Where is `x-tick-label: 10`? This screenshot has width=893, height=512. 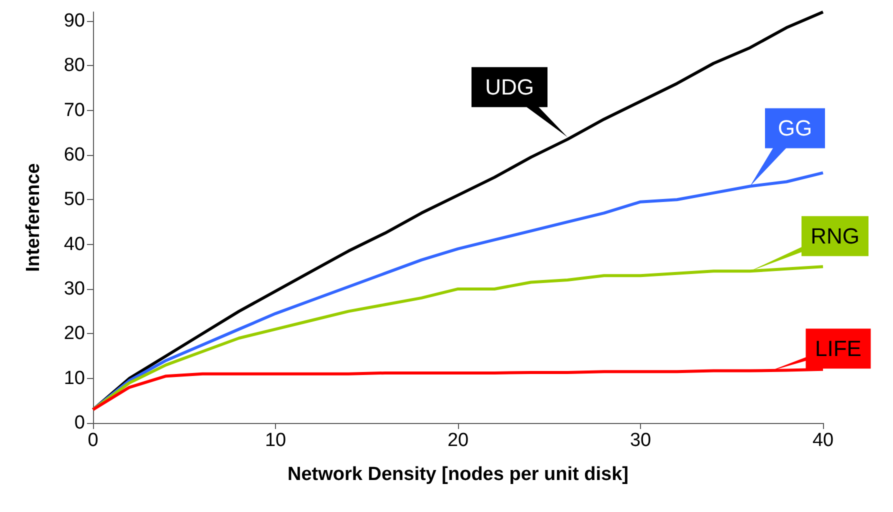
x-tick-label: 10 is located at coordinates (275, 440).